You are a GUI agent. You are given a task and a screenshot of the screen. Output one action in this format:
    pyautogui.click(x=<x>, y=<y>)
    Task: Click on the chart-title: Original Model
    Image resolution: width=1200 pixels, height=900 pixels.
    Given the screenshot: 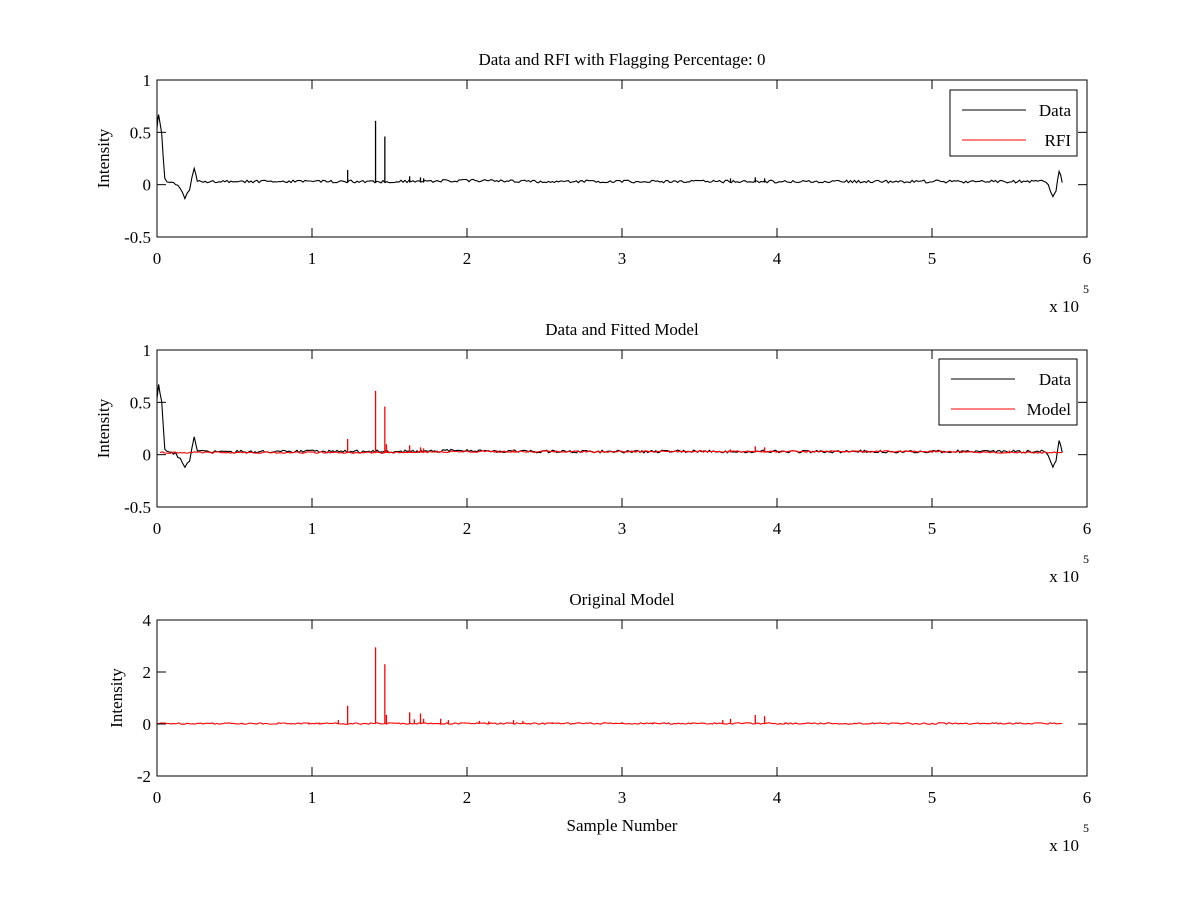 What is the action you would take?
    pyautogui.click(x=622, y=599)
    